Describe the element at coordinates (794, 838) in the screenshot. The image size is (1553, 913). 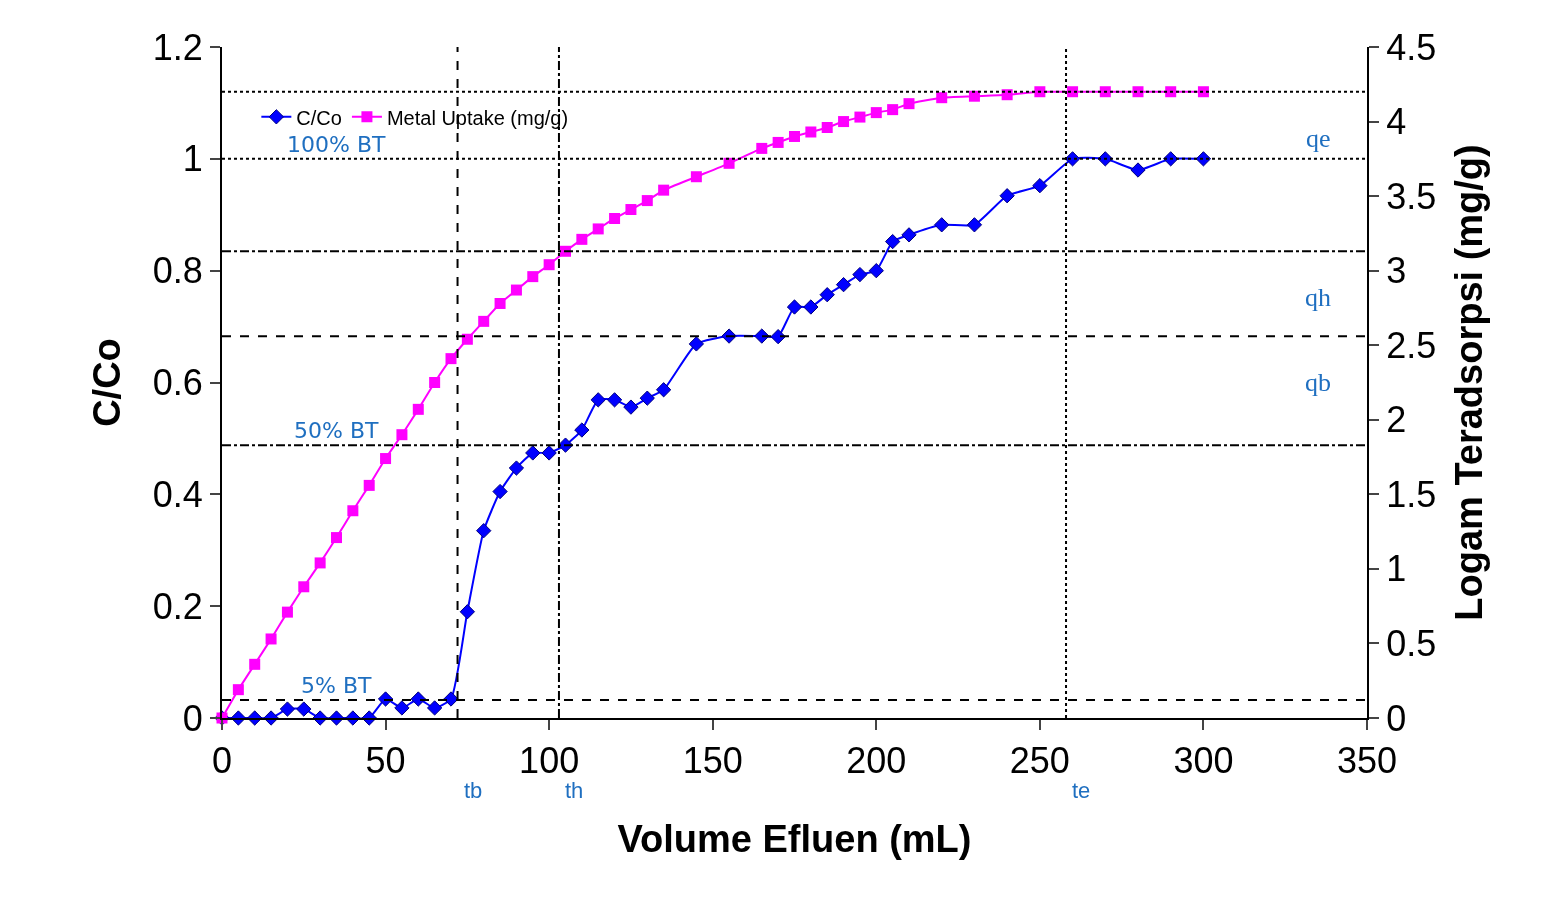
I see `x-axis-title: Volume Efluen (mL)` at that location.